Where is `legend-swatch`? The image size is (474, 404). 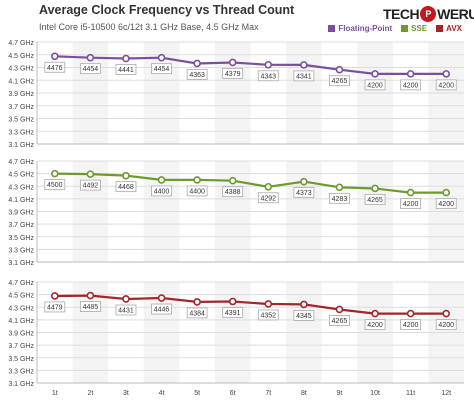
legend-swatch is located at coordinates (405, 28).